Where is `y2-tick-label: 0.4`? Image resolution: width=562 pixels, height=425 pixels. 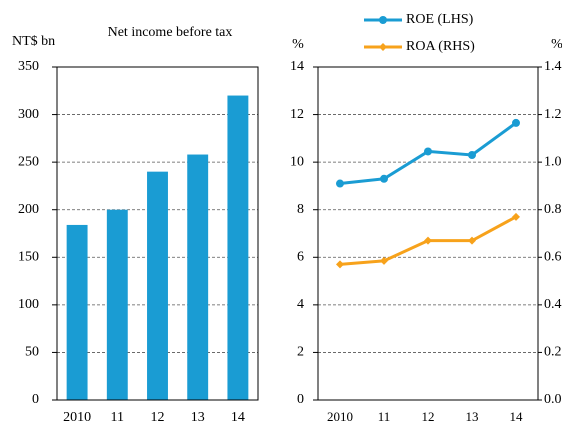 y2-tick-label: 0.4 is located at coordinates (553, 304).